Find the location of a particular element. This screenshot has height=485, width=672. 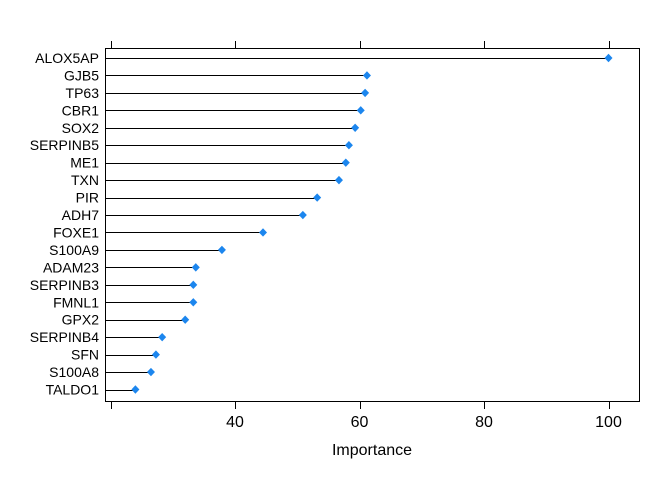

category-label: ADAM23 is located at coordinates (71, 267).